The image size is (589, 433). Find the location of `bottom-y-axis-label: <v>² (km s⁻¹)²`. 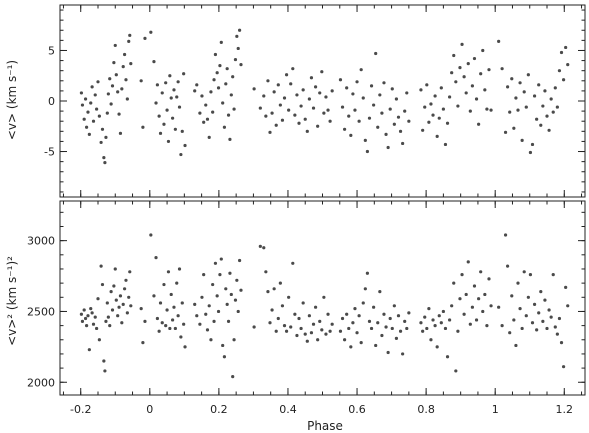

bottom-y-axis-label: <v>² (km s⁻¹)² is located at coordinates (12, 301).